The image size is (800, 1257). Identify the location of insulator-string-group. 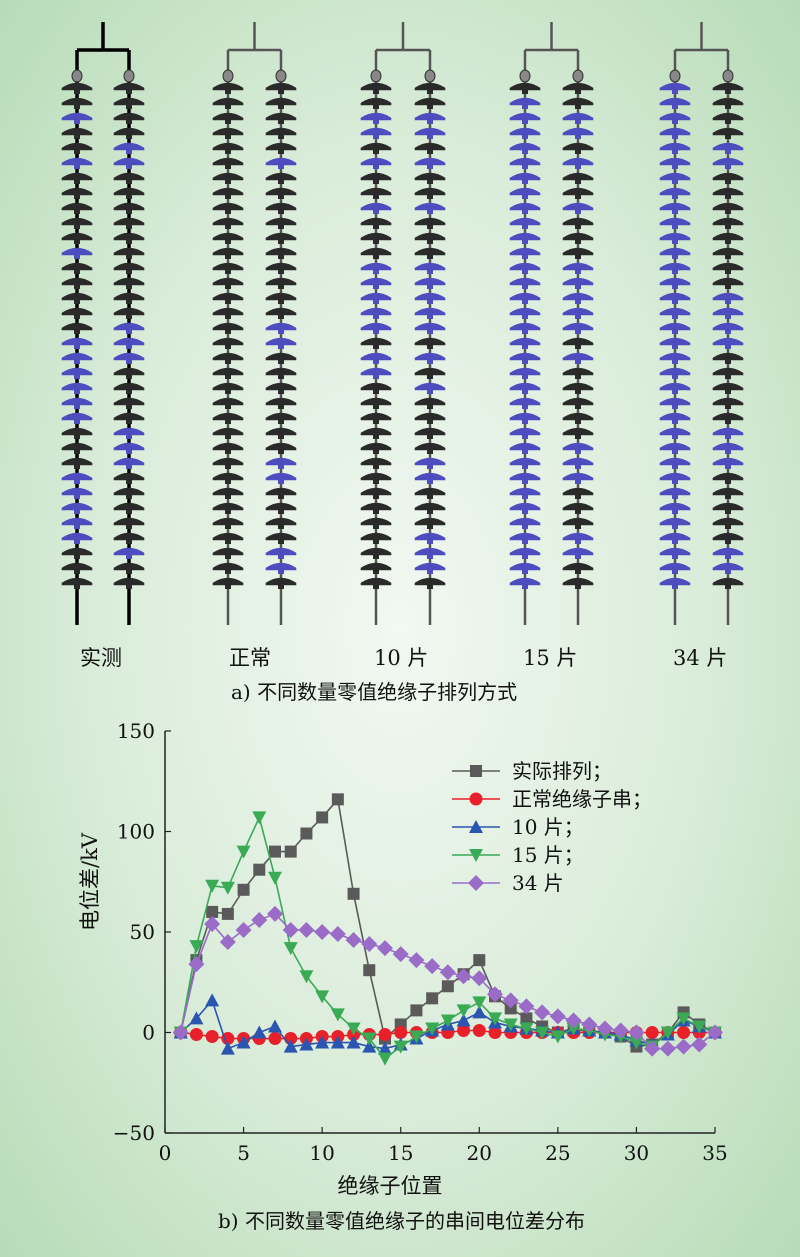
(701, 323).